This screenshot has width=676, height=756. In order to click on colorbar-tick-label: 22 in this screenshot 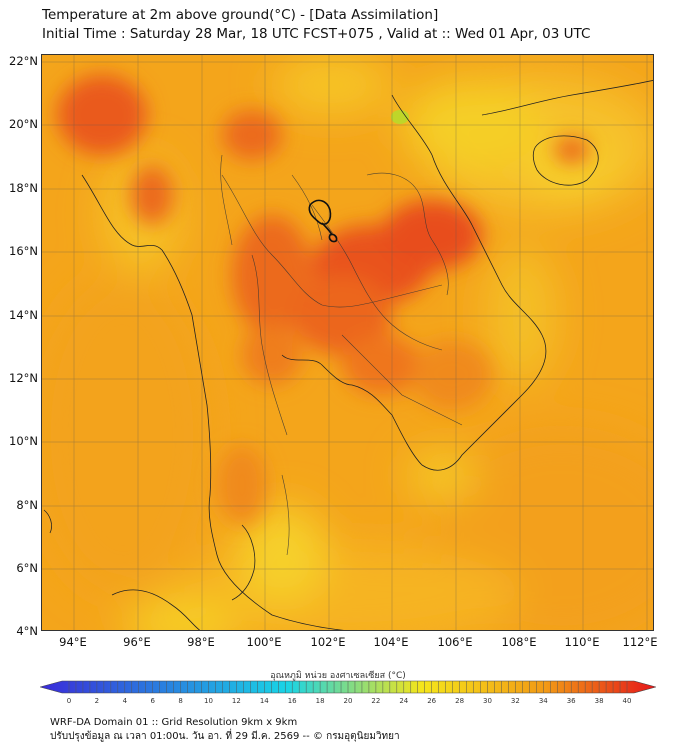, I will do `click(376, 701)`.